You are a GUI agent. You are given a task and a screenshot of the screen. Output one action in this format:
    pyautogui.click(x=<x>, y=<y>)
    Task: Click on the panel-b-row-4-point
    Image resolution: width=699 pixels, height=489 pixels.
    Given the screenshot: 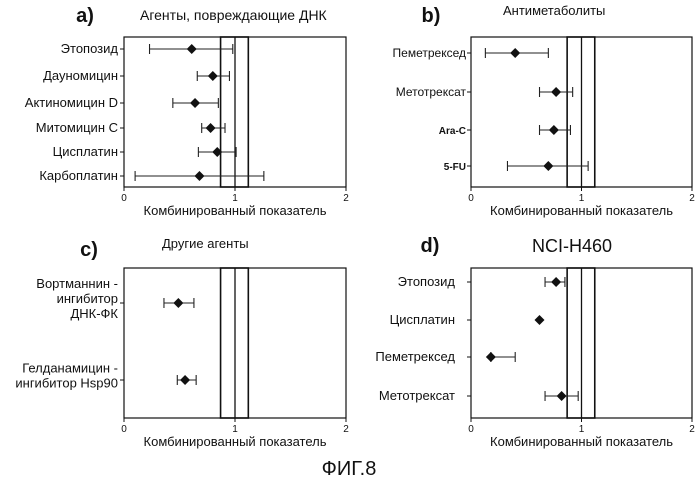 What is the action you would take?
    pyautogui.click(x=548, y=166)
    